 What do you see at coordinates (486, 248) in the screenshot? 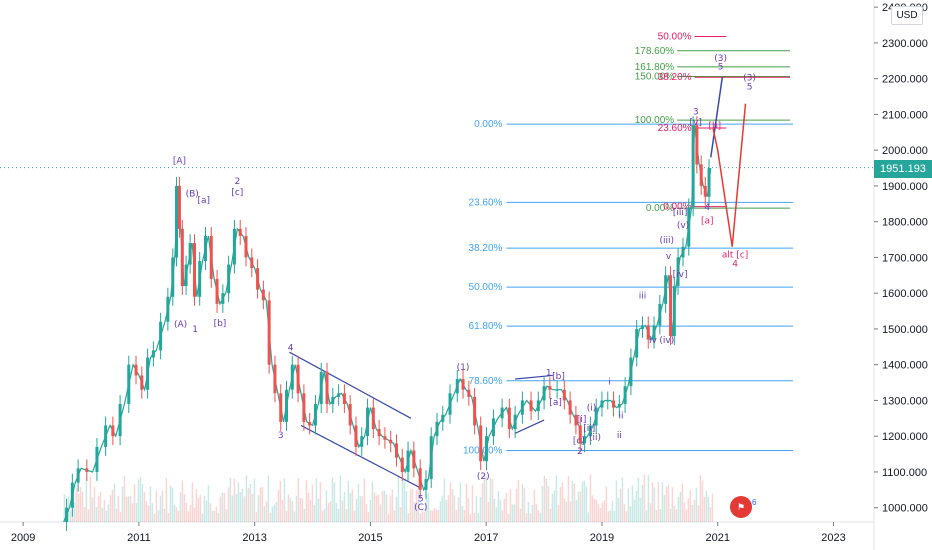
I see `fib-level-label: 38.20%` at bounding box center [486, 248].